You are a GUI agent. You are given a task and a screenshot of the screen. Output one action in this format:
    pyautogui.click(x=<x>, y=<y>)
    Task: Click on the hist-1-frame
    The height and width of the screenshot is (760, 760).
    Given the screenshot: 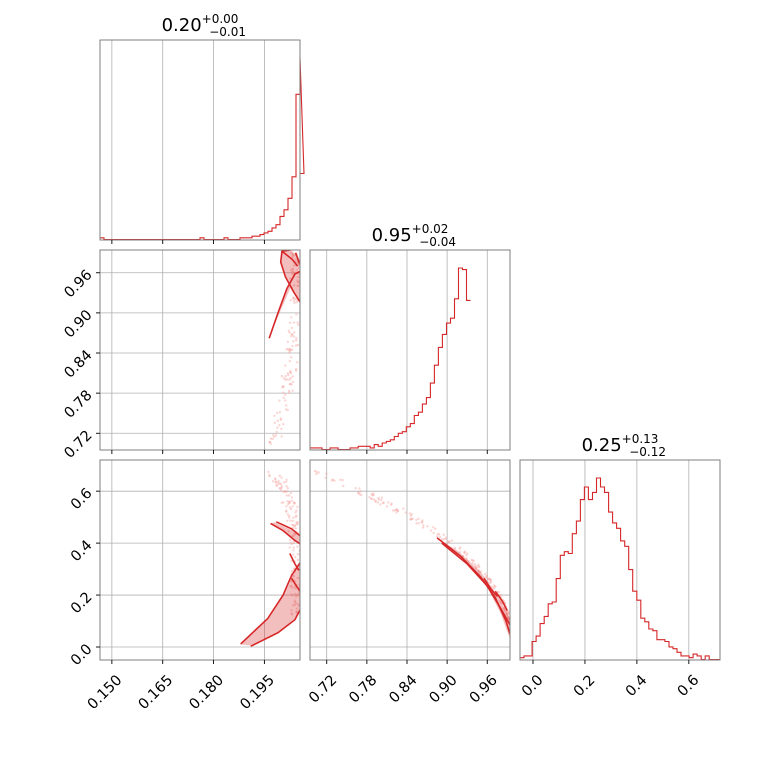 What is the action you would take?
    pyautogui.click(x=200, y=140)
    